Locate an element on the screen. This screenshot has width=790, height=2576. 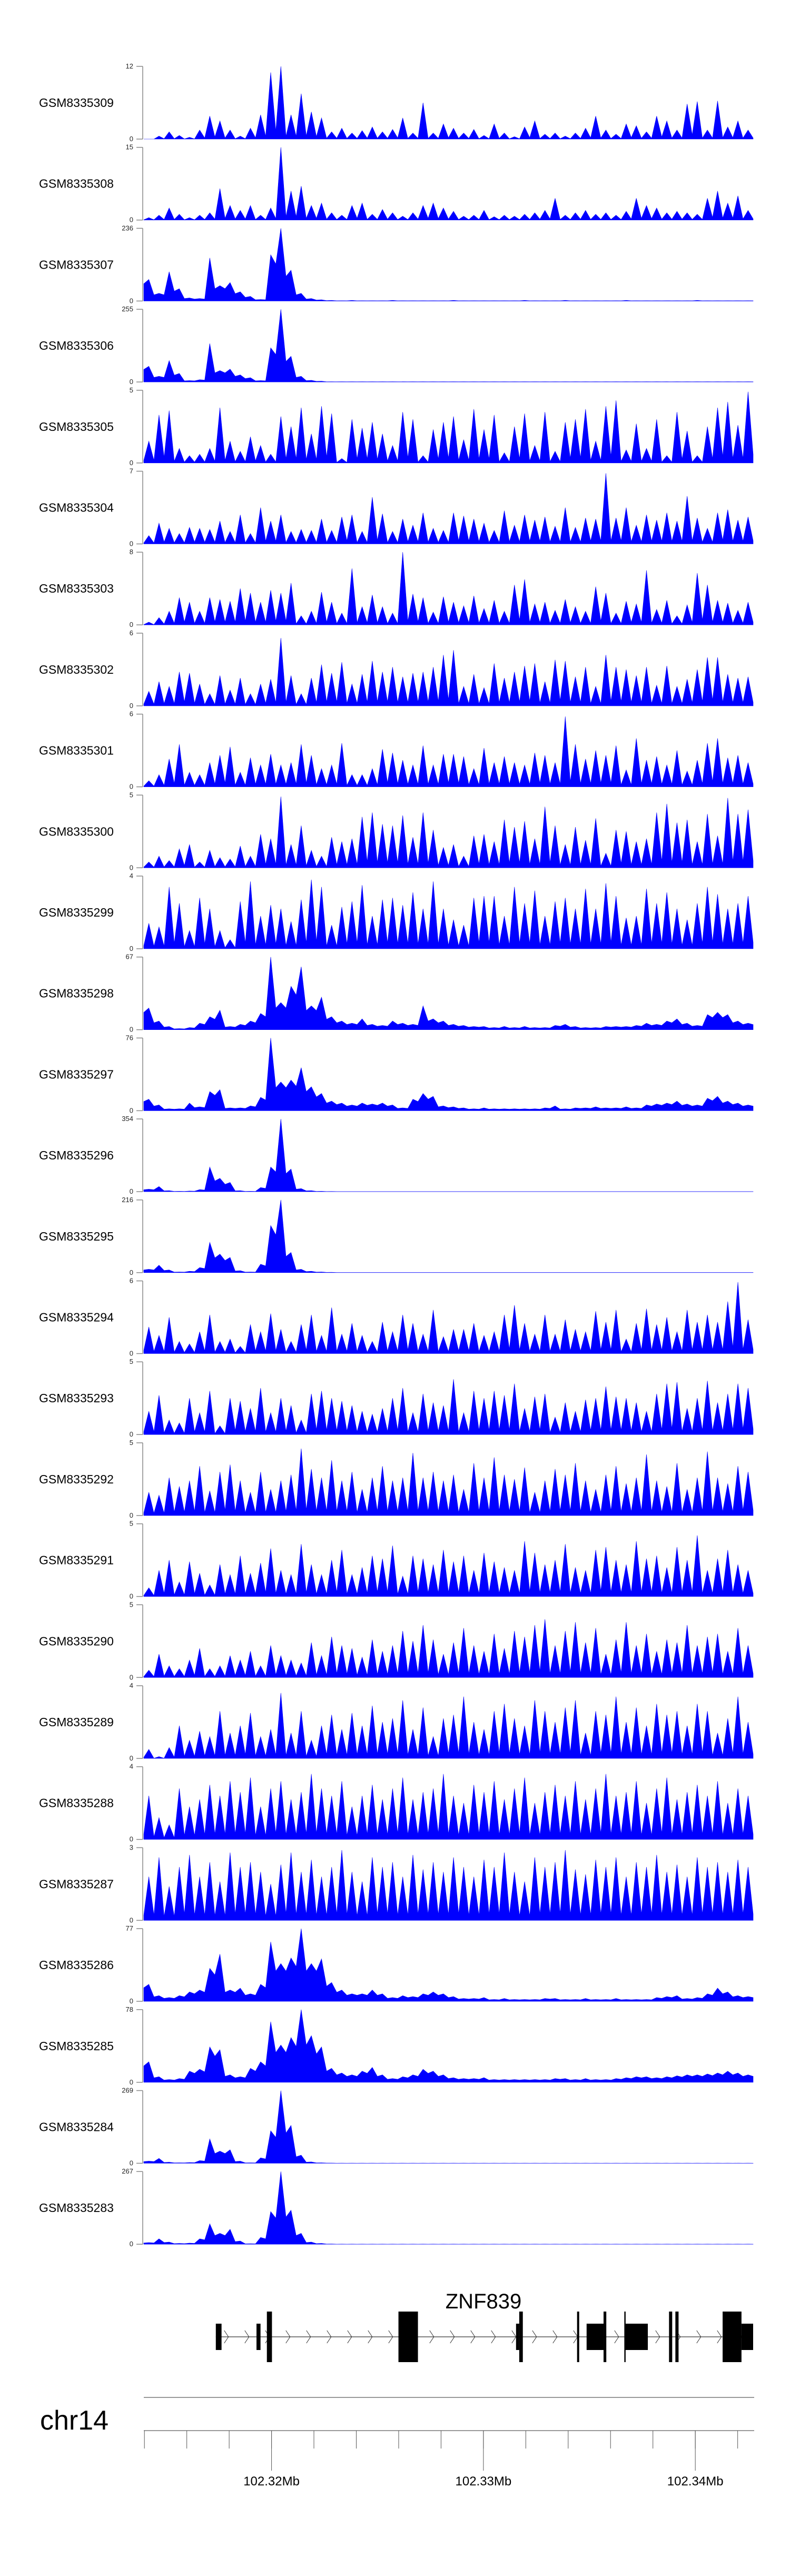
track-label: GSM8335284 is located at coordinates (76, 2127).